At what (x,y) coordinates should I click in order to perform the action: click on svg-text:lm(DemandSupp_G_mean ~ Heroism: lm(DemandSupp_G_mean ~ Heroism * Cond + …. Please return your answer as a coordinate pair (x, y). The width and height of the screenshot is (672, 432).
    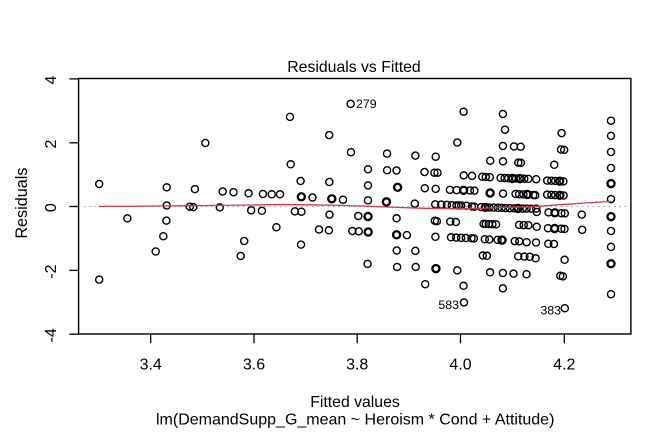
    Looking at the image, I should click on (355, 420).